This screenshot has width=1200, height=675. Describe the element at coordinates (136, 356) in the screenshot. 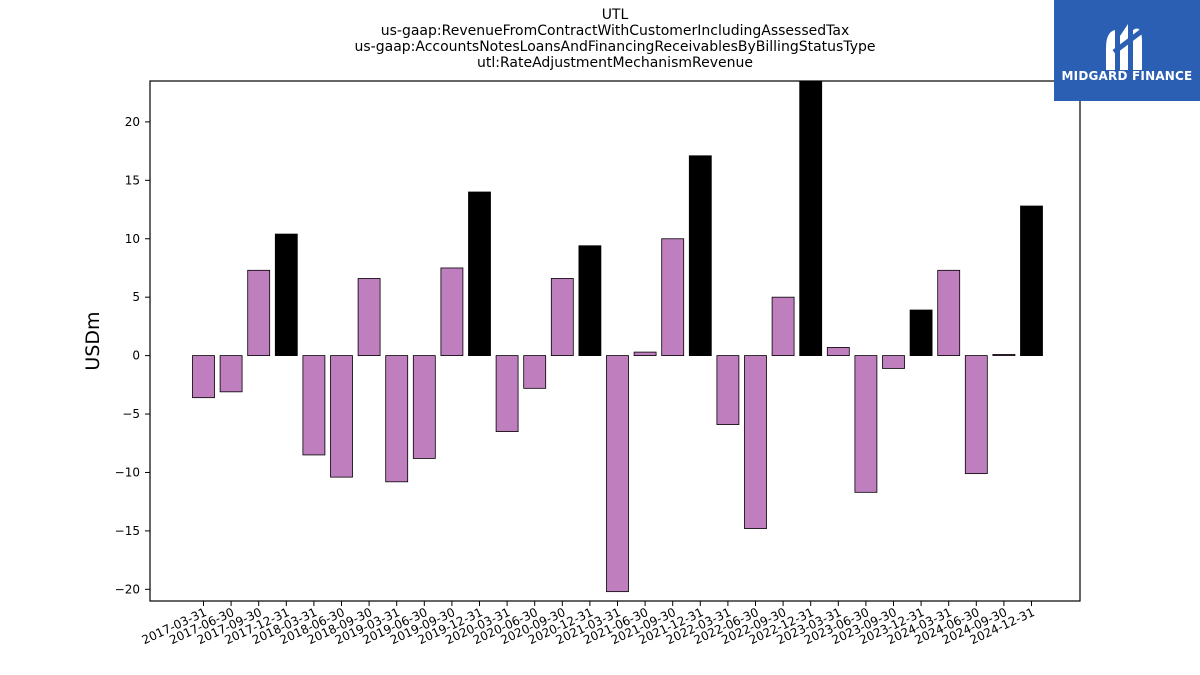

I see `y-tick-label: 0` at that location.